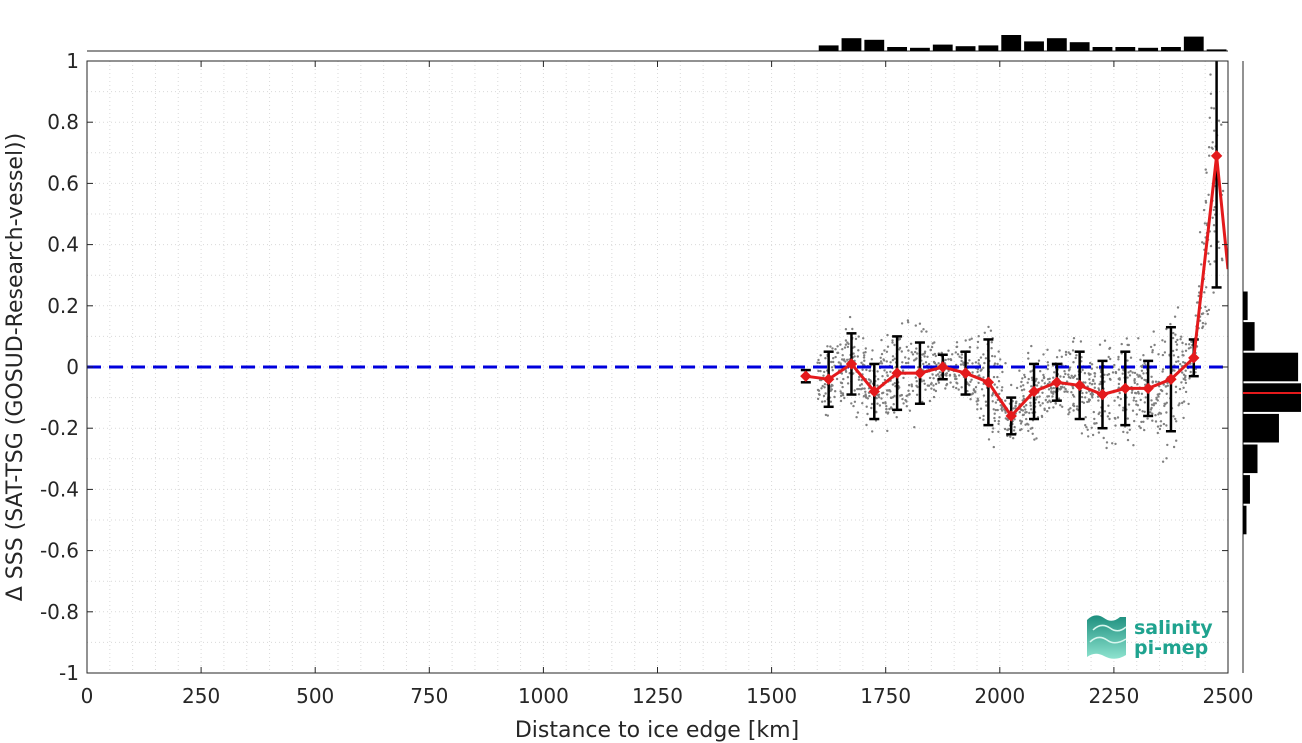 This screenshot has width=1302, height=743. What do you see at coordinates (1249, 336) in the screenshot?
I see `right-histogram-bar` at bounding box center [1249, 336].